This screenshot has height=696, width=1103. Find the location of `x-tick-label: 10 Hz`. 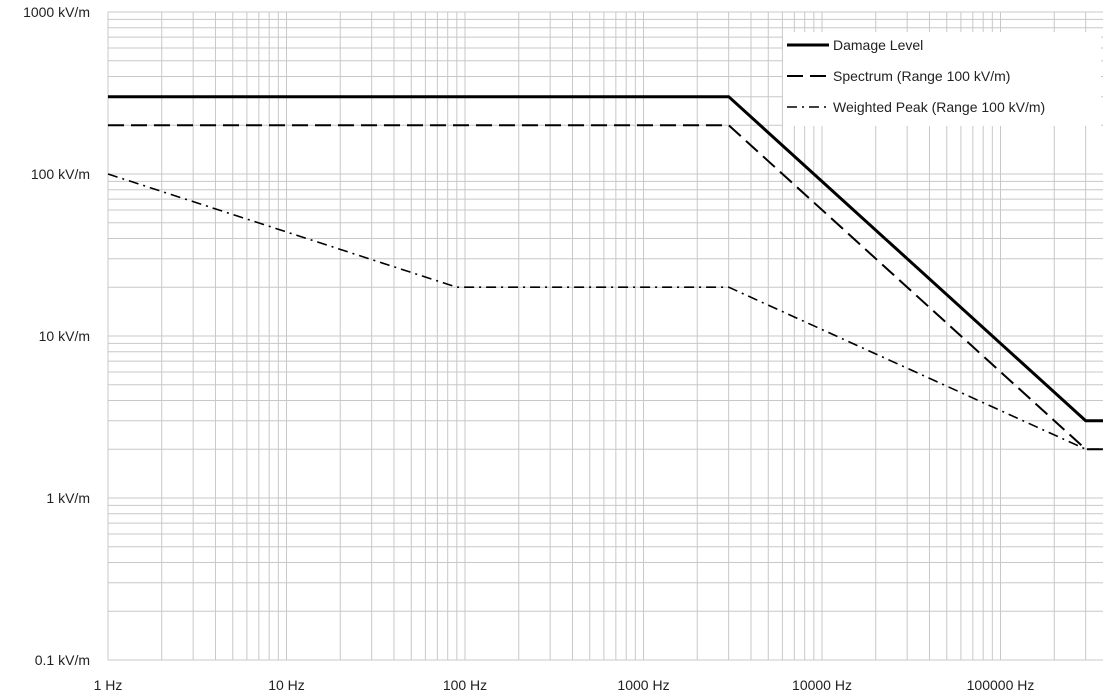

x-tick-label: 10 Hz is located at coordinates (286, 685).